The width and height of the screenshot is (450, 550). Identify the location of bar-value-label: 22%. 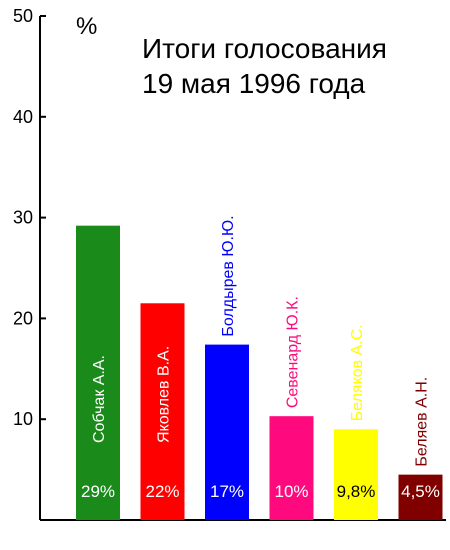
(162, 491).